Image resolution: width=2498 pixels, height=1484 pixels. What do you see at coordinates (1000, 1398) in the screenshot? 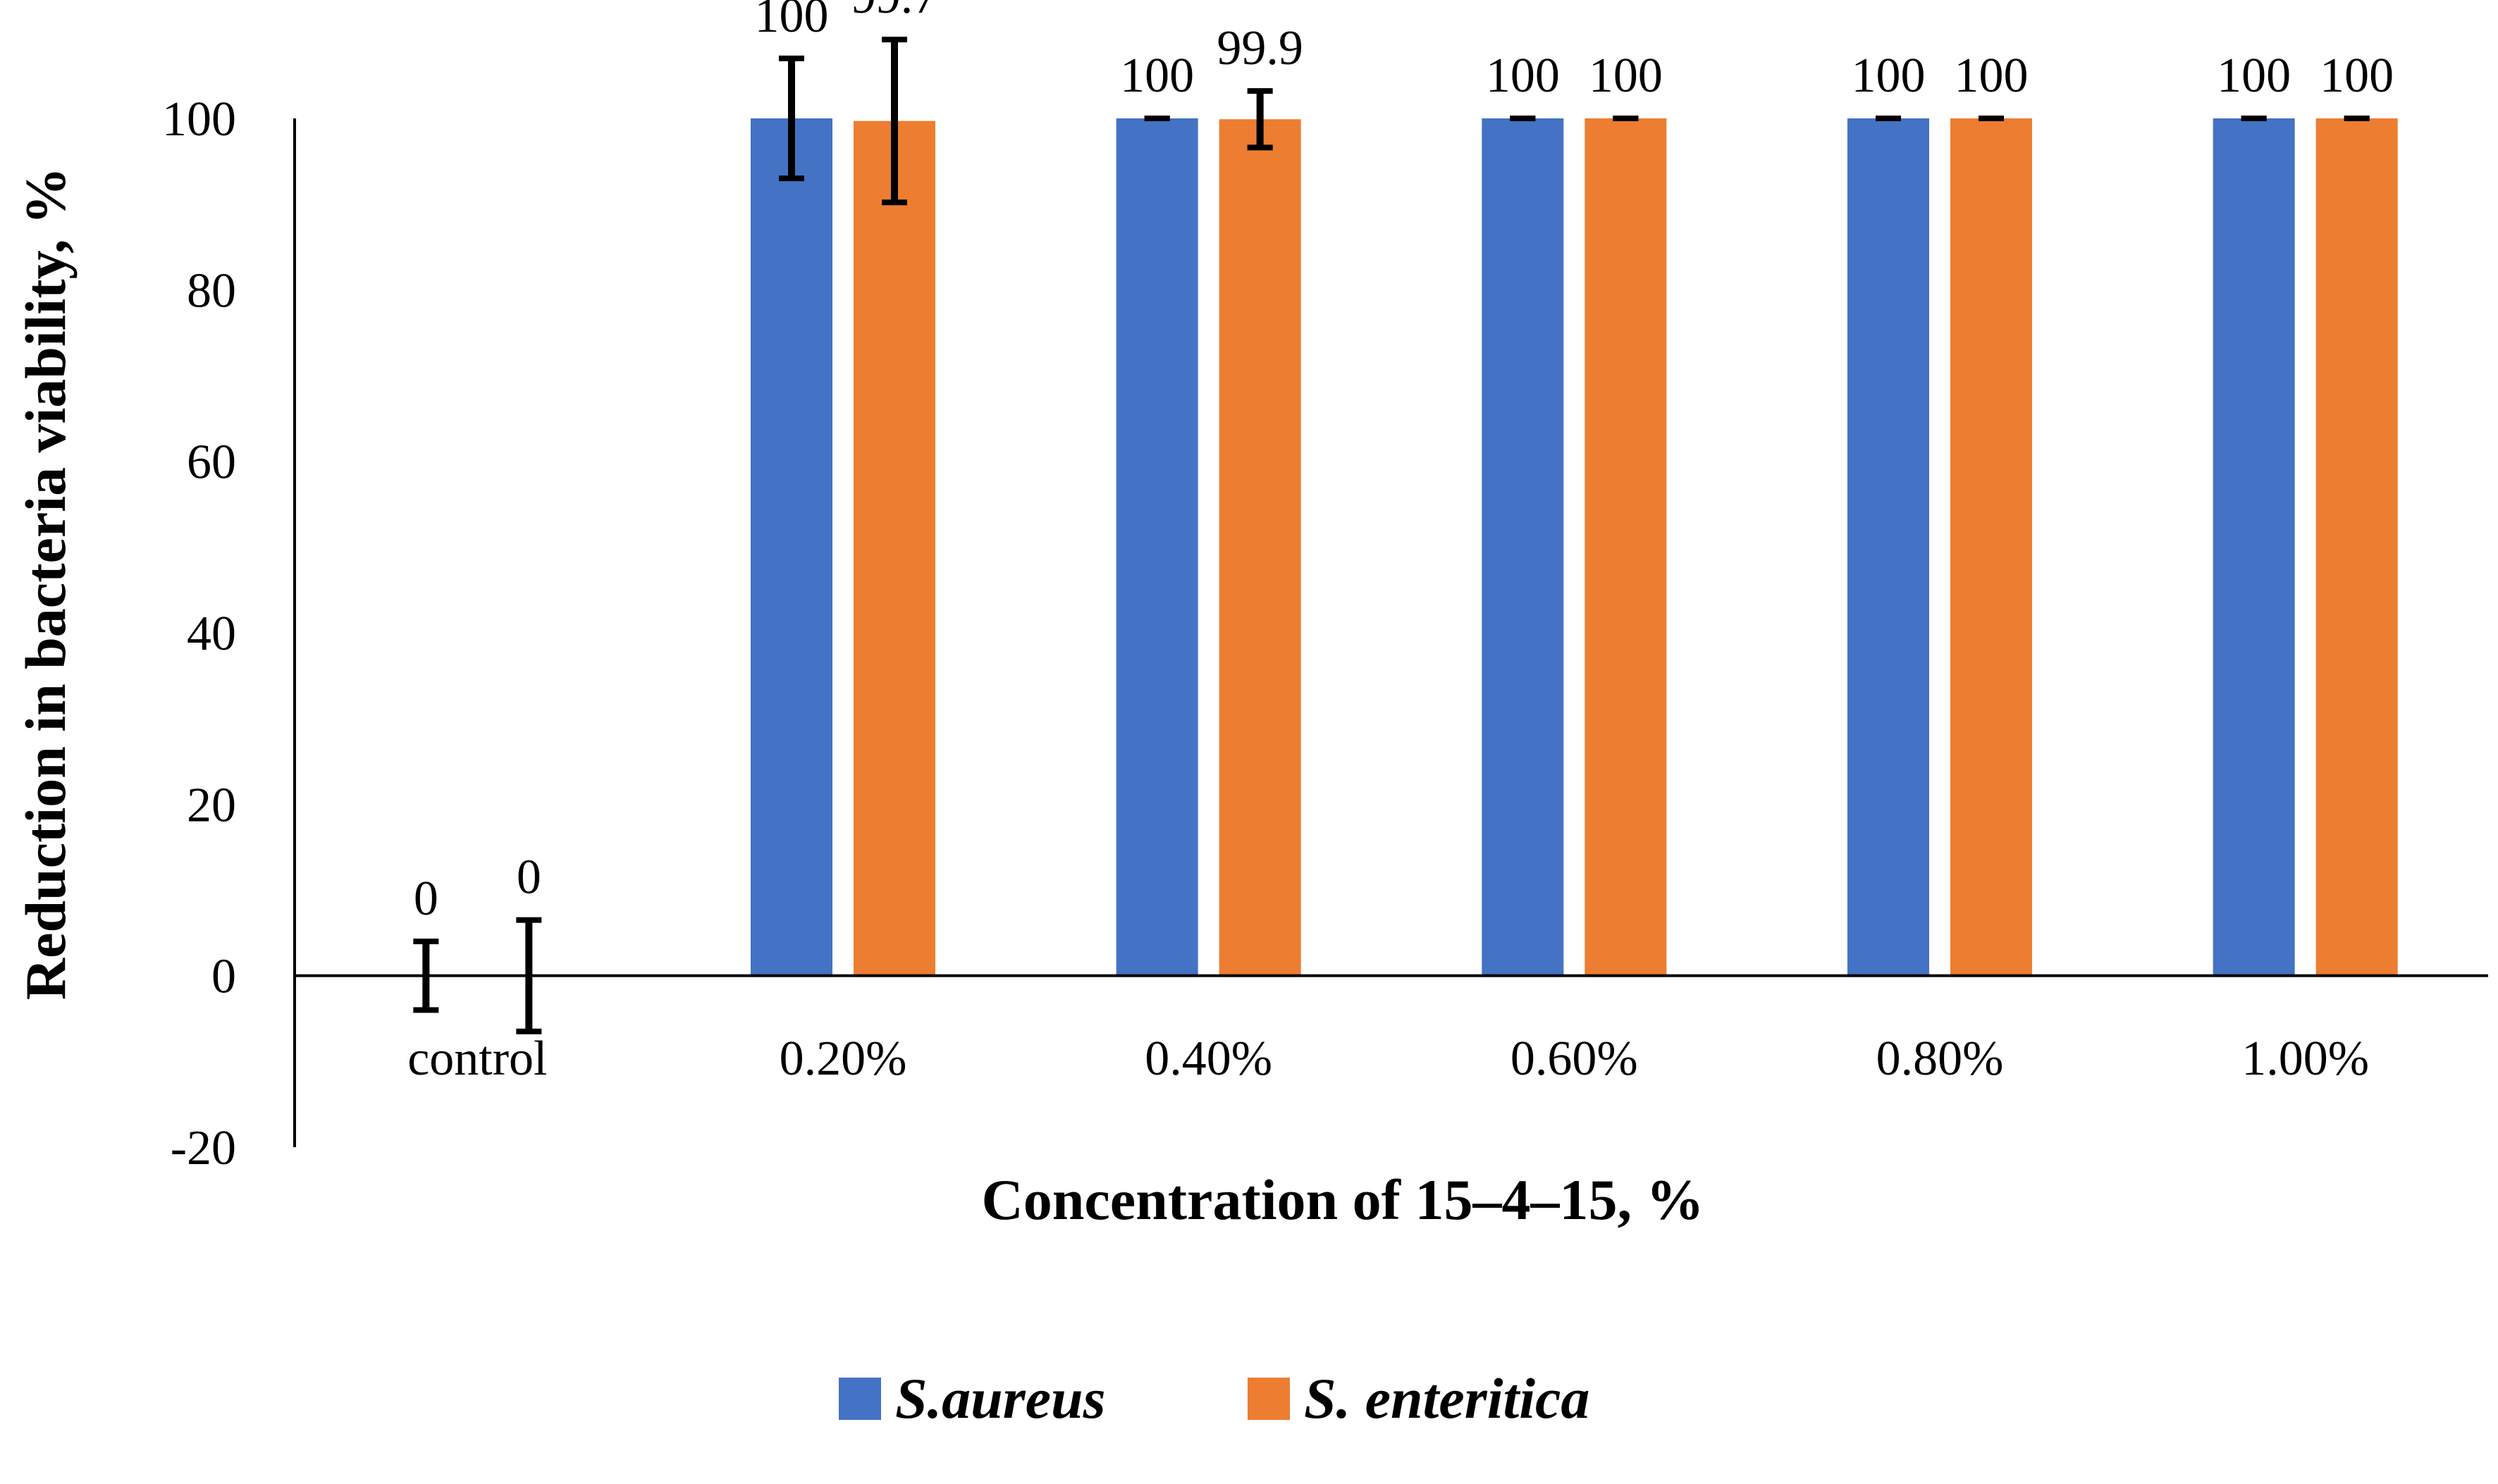
I see `legend-label: S.aureus` at bounding box center [1000, 1398].